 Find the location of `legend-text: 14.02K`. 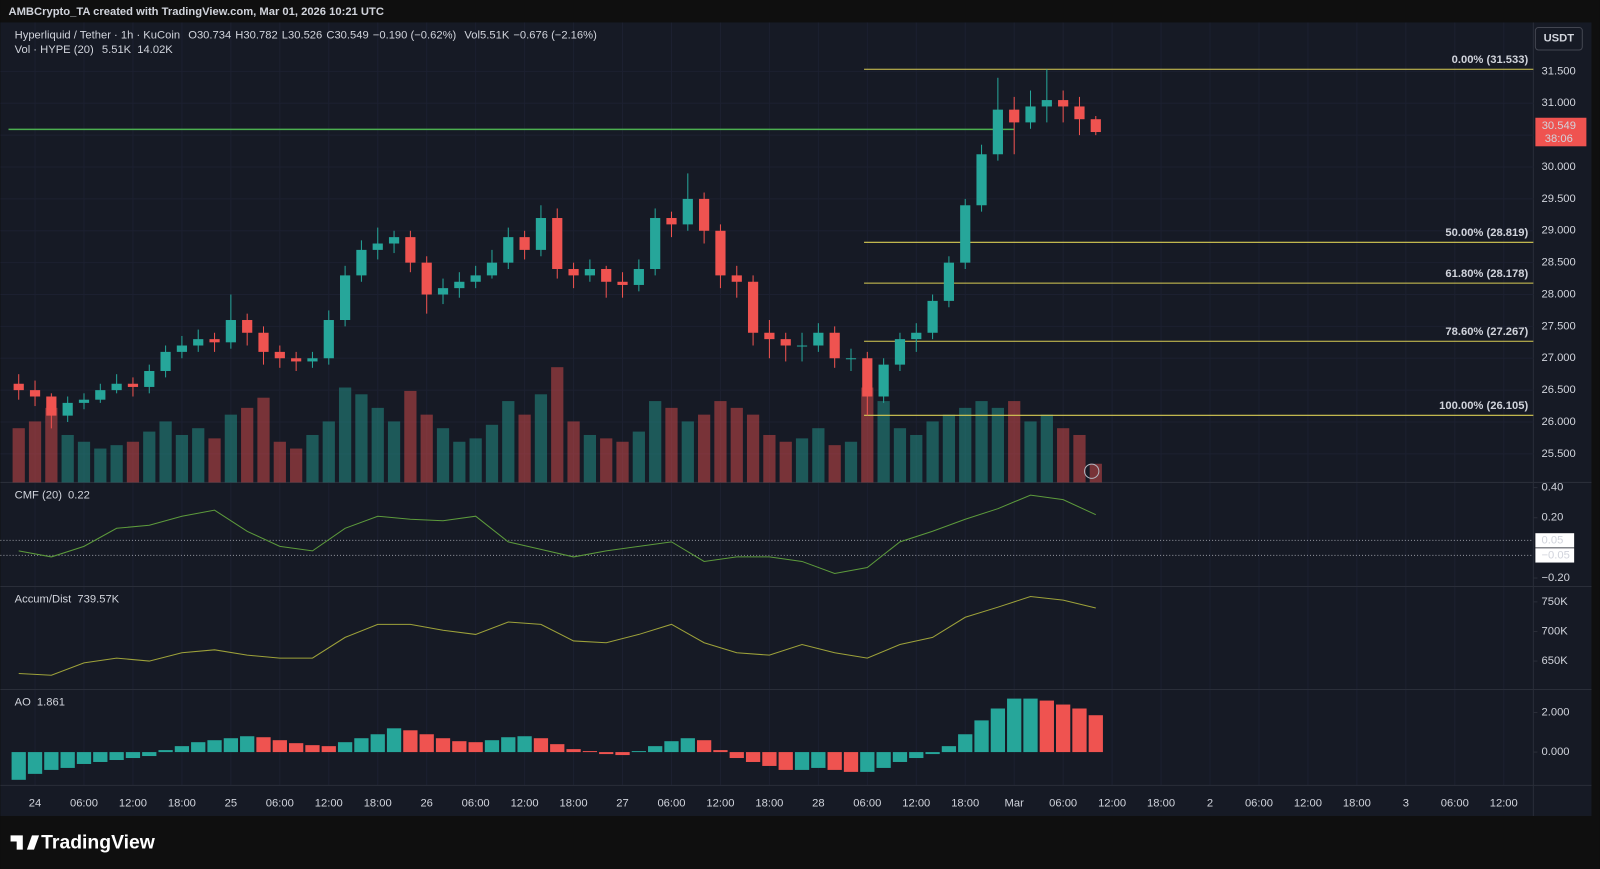

legend-text: 14.02K is located at coordinates (155, 50).